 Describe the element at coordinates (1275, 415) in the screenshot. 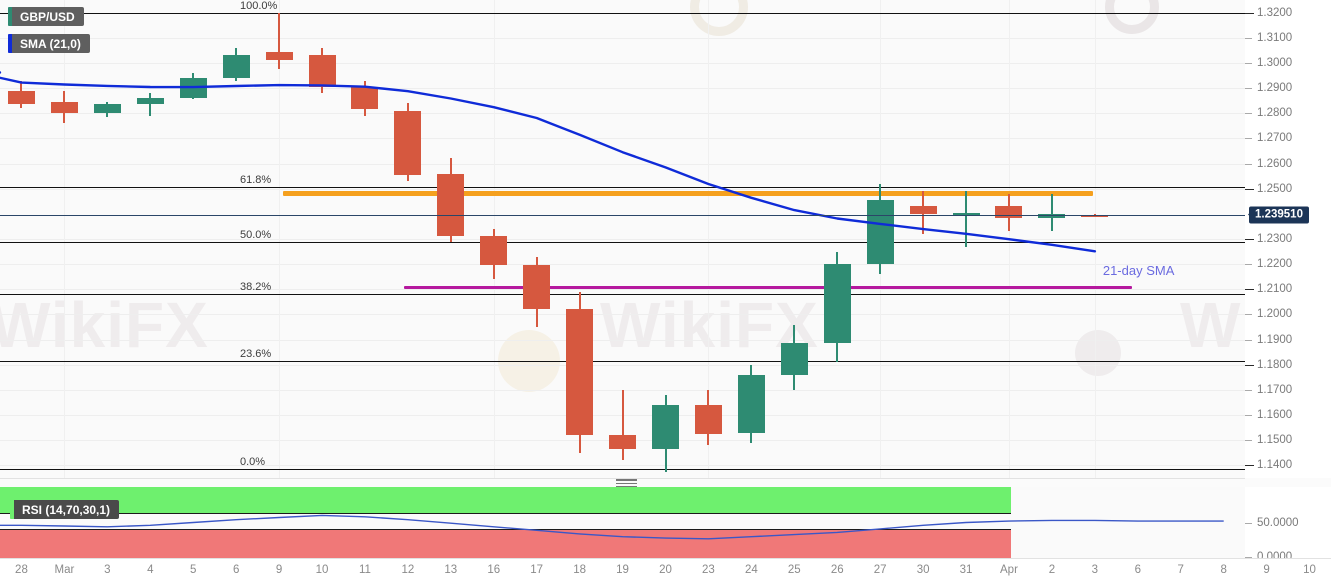

I see `price-tick-label: 1.1600` at that location.